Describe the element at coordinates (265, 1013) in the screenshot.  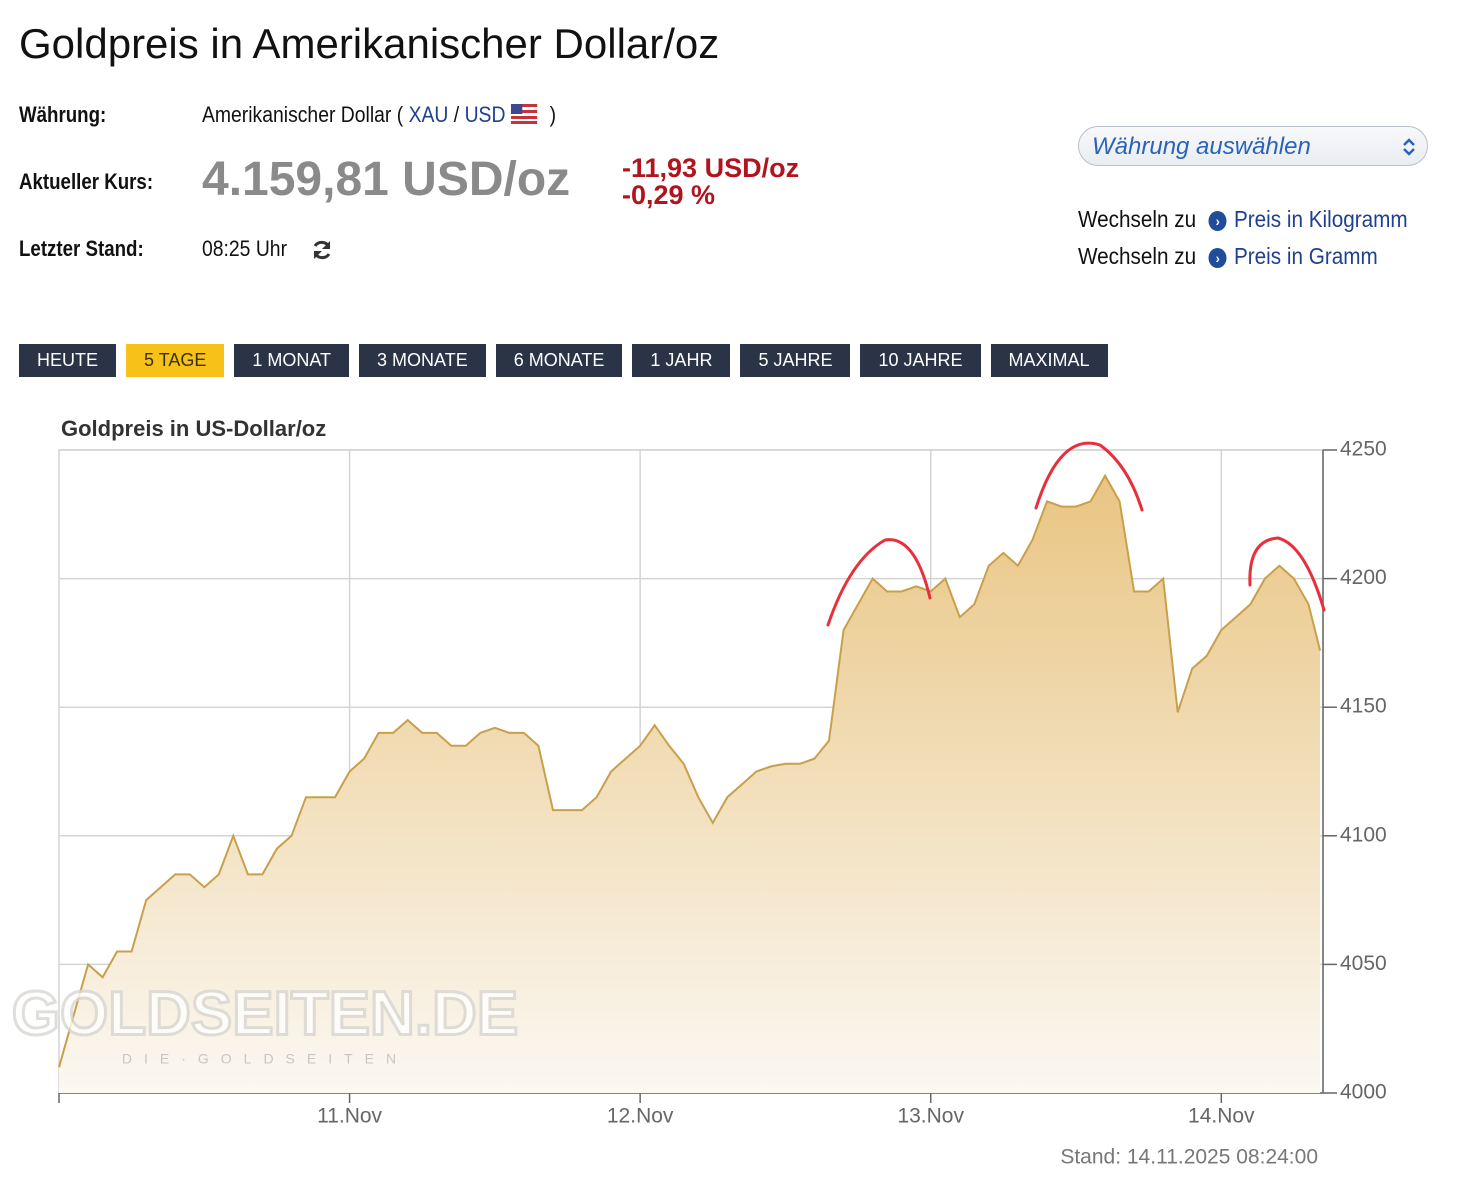
I see `watermark: GOLDSEITEN.DE` at that location.